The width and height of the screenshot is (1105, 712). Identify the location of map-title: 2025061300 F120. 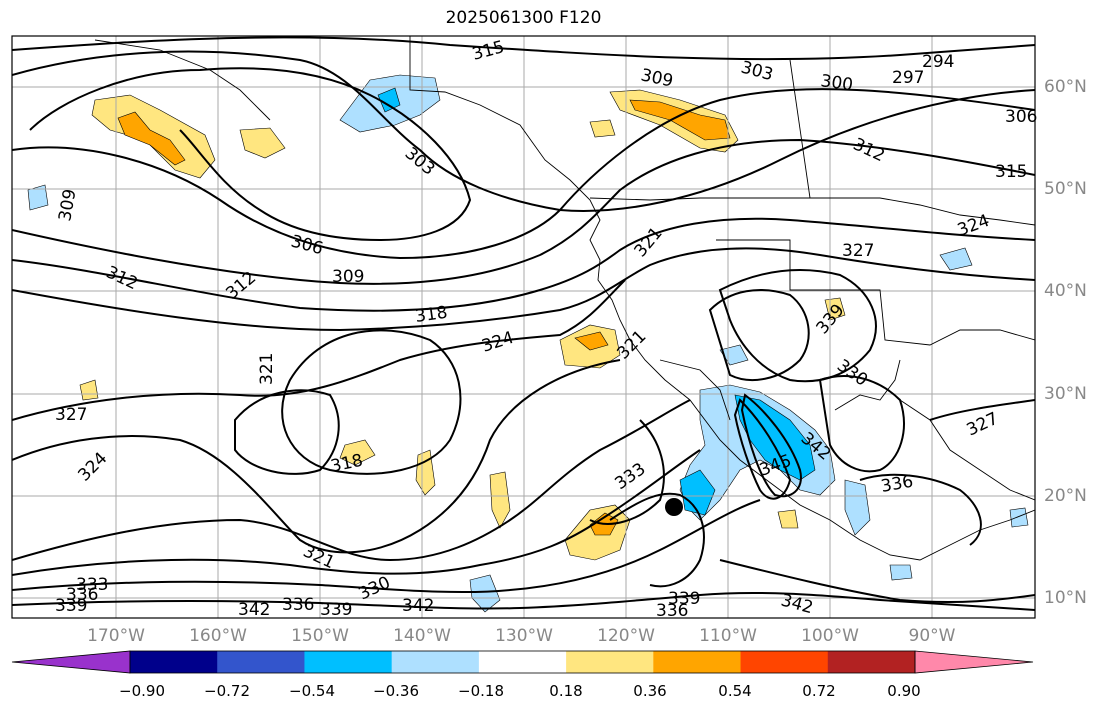
(523, 18).